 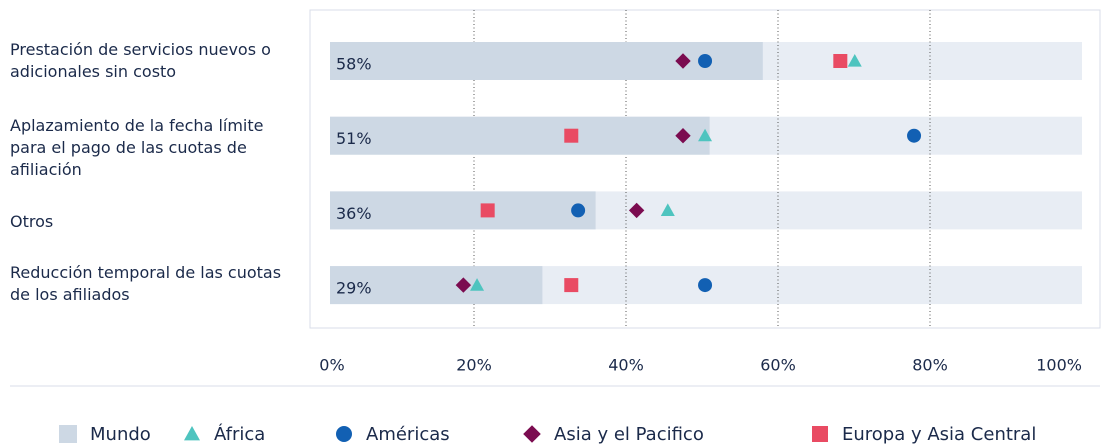 What do you see at coordinates (354, 288) in the screenshot?
I see `value-label: 29%` at bounding box center [354, 288].